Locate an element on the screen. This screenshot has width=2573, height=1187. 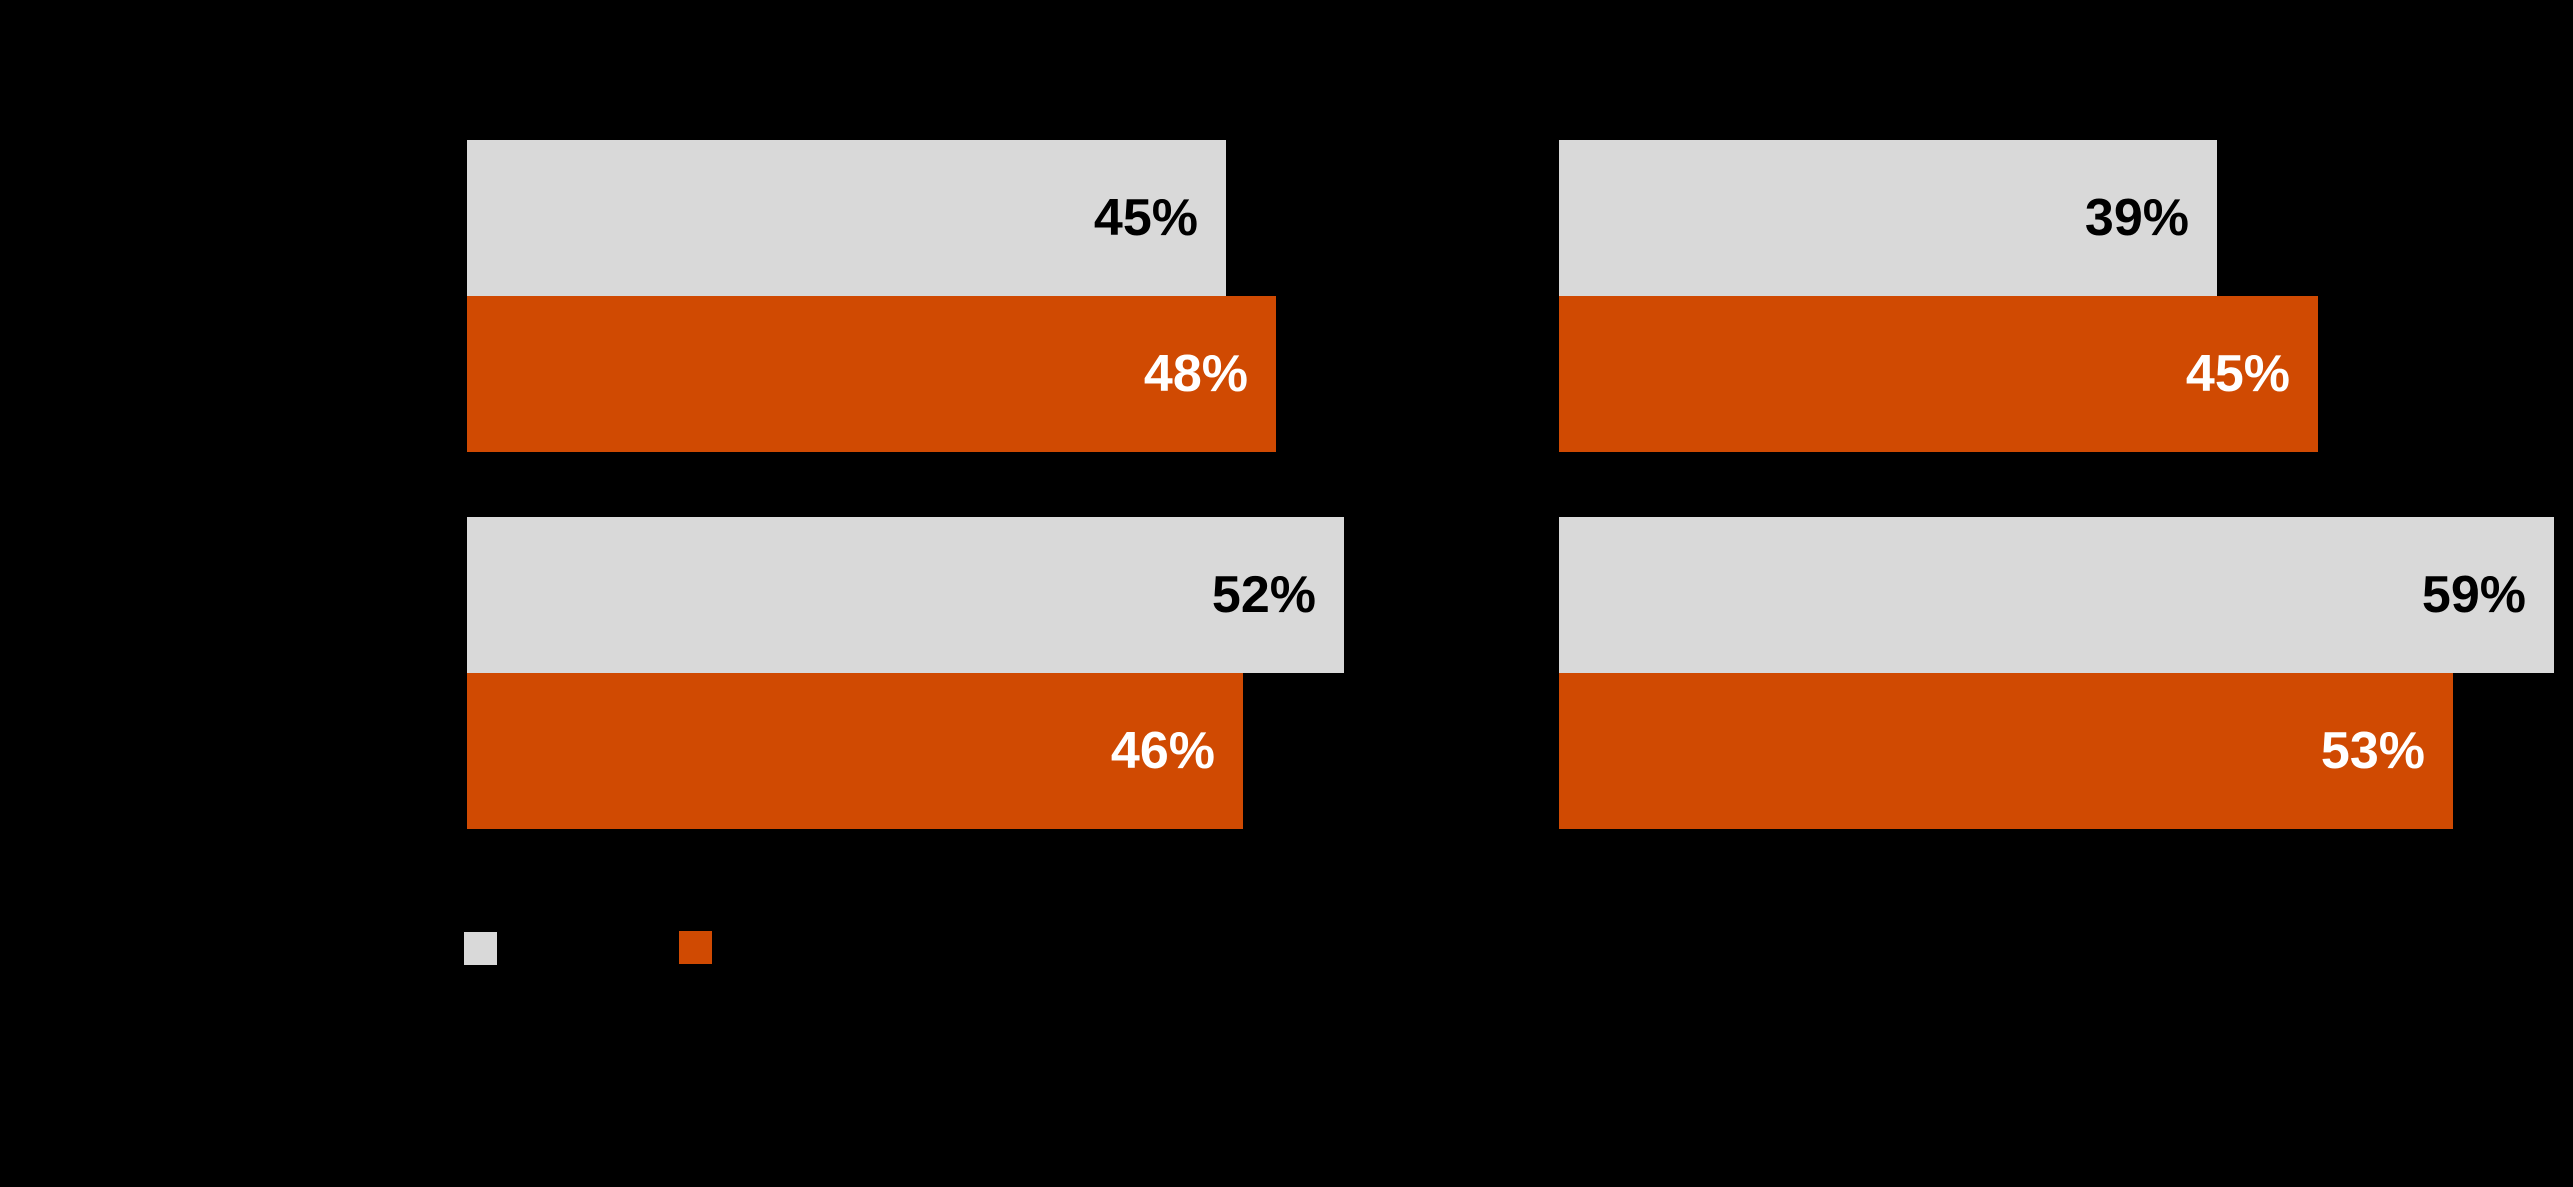
bar-orange: 48% is located at coordinates (871, 374).